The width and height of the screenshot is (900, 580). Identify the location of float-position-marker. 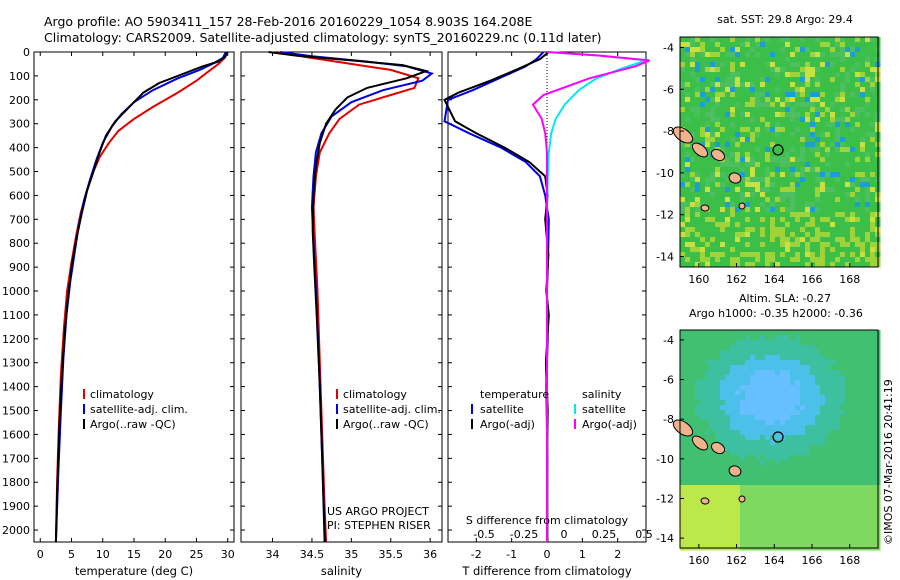
(778, 150).